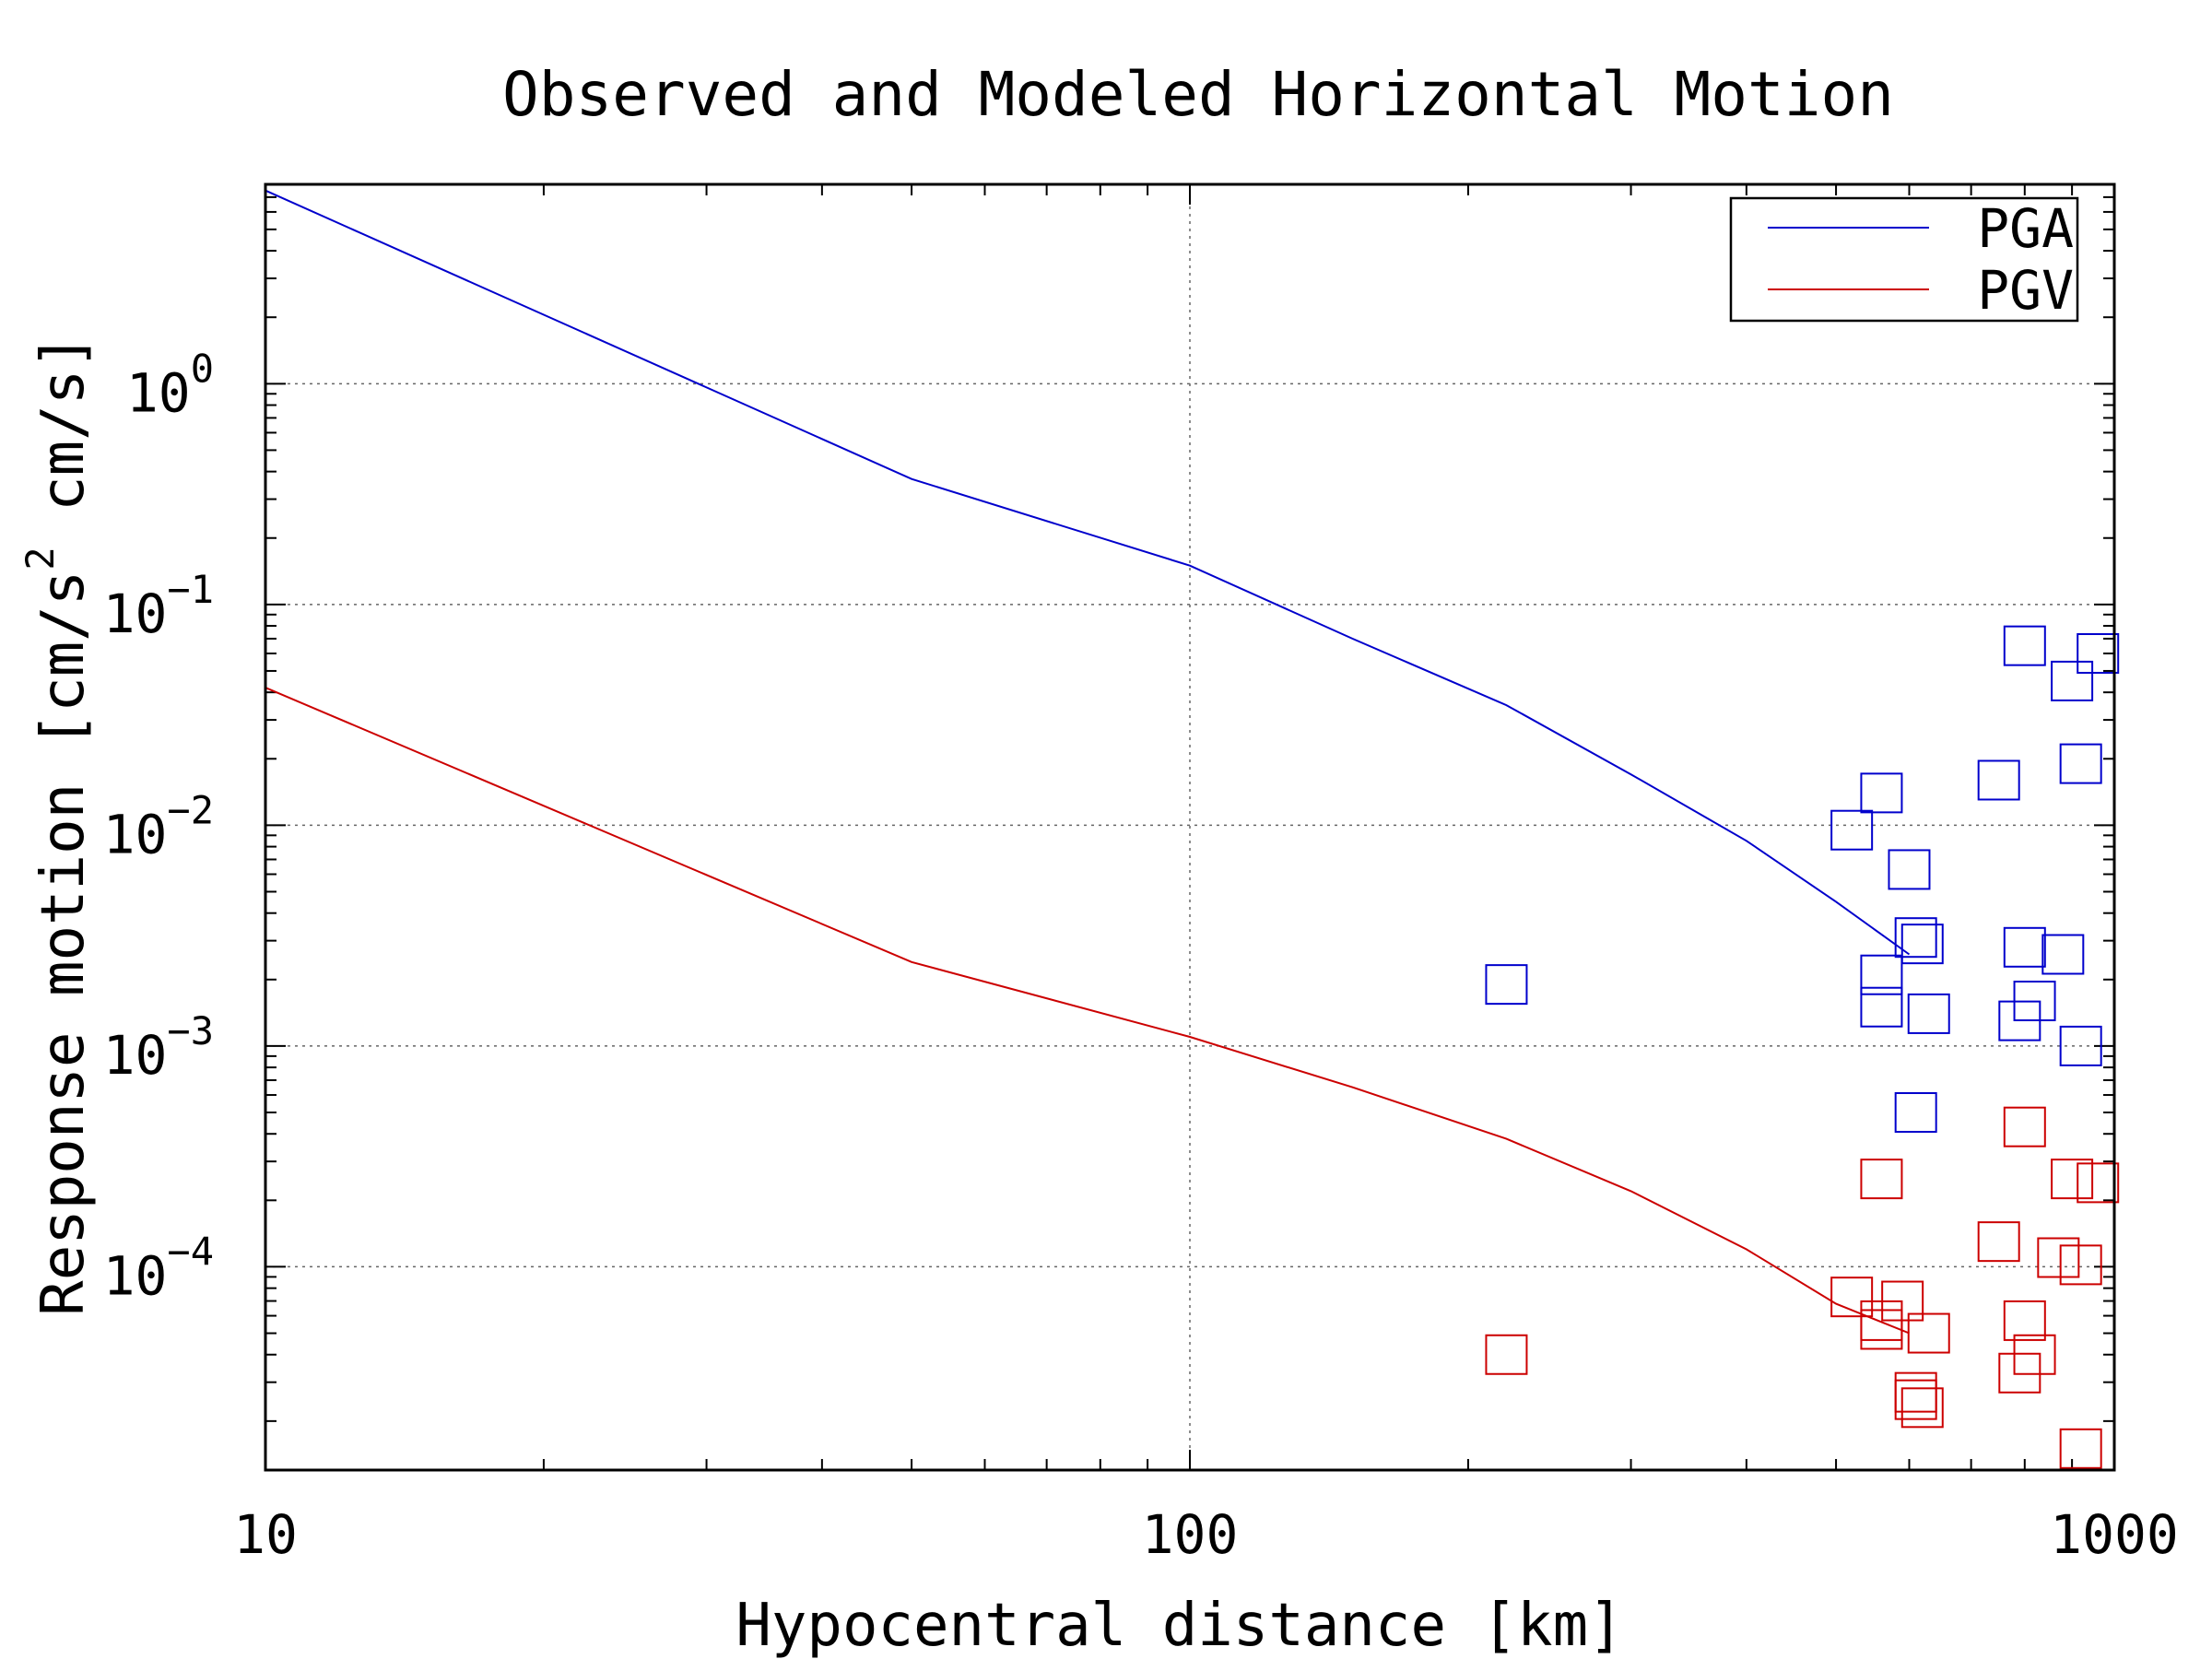 This screenshot has height=1659, width=2212. What do you see at coordinates (190, 589) in the screenshot?
I see `y-tick-exponent: −1` at bounding box center [190, 589].